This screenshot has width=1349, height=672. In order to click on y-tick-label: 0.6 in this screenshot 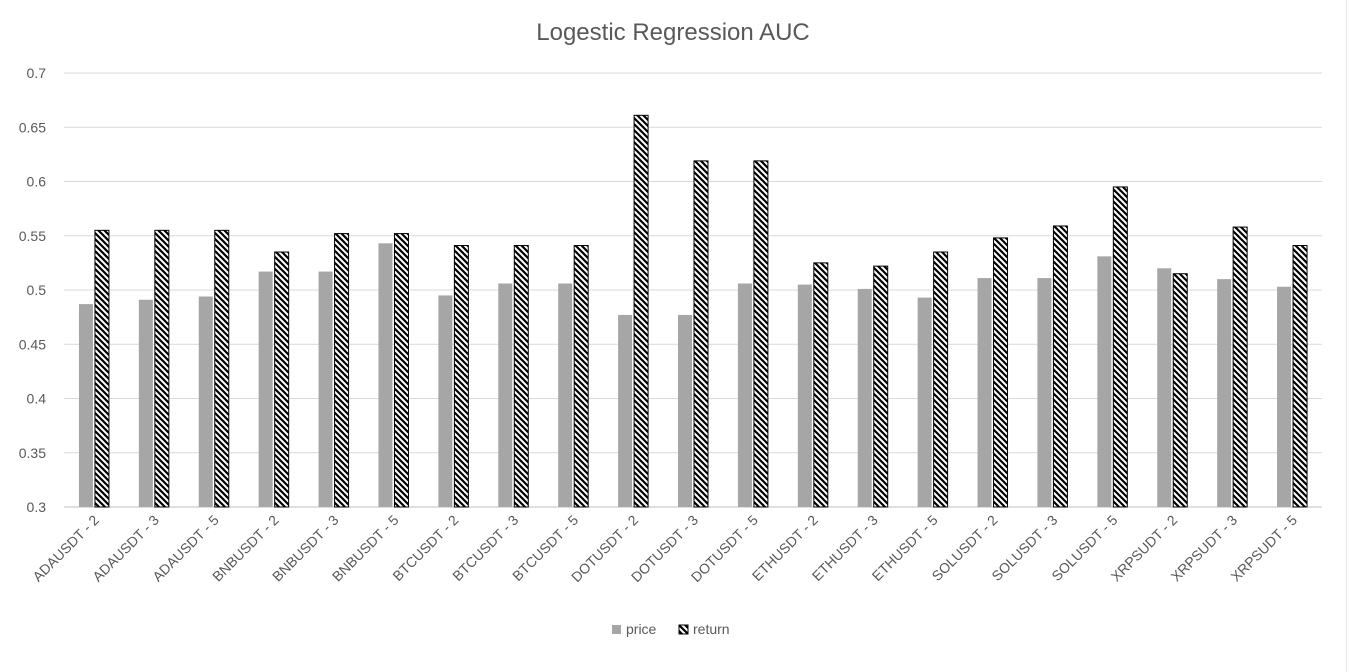, I will do `click(37, 182)`.